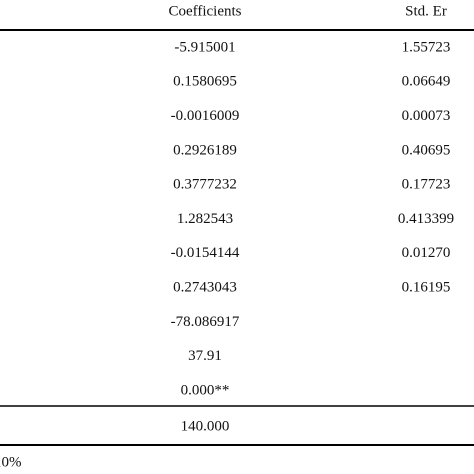 The height and width of the screenshot is (474, 474). Describe the element at coordinates (205, 390) in the screenshot. I see `cell: 0.000**` at that location.